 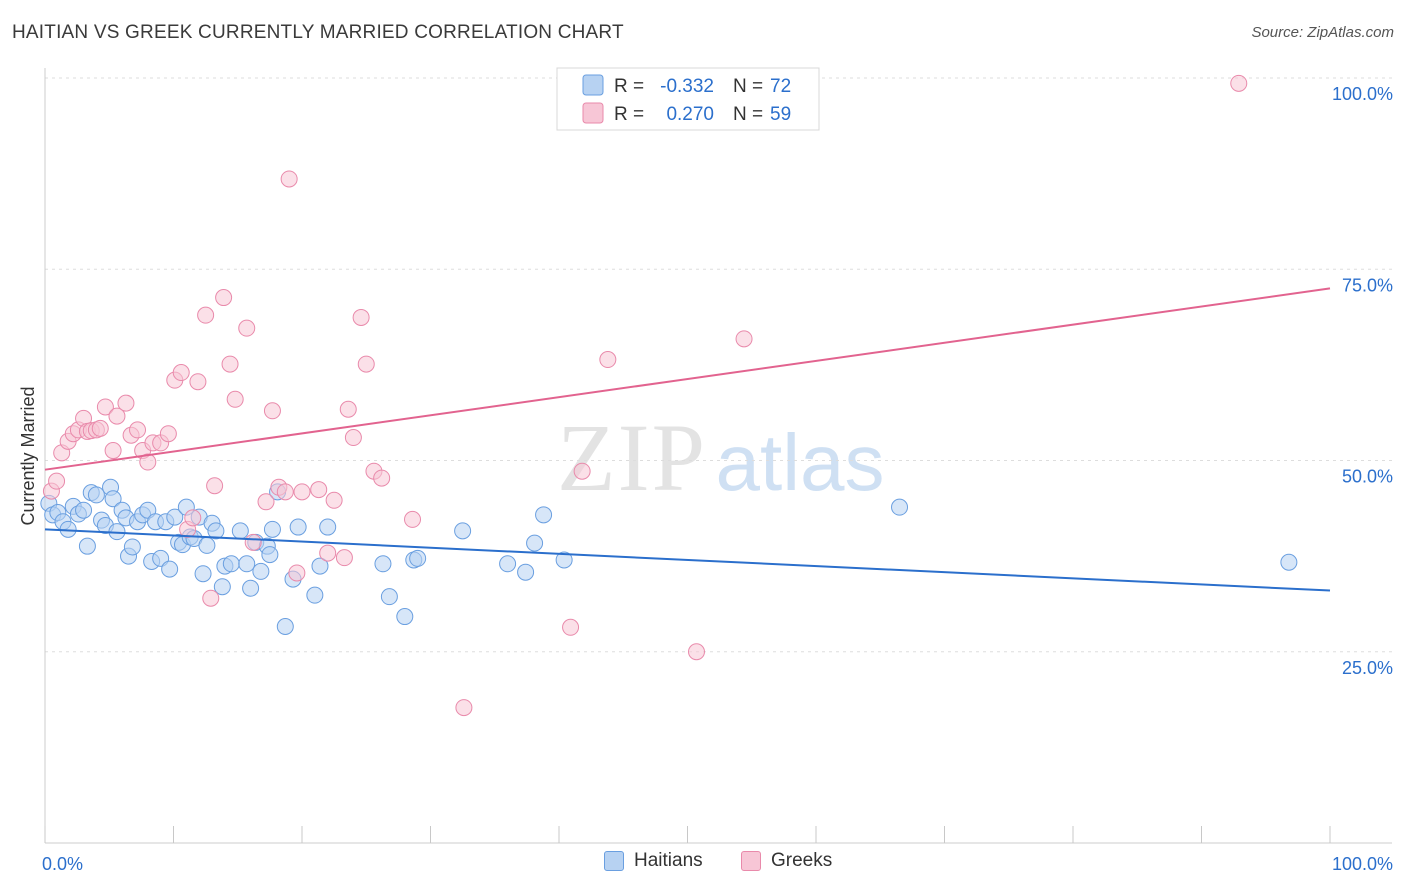 I want to click on legend-n-value-greeks: 59, so click(x=780, y=114).